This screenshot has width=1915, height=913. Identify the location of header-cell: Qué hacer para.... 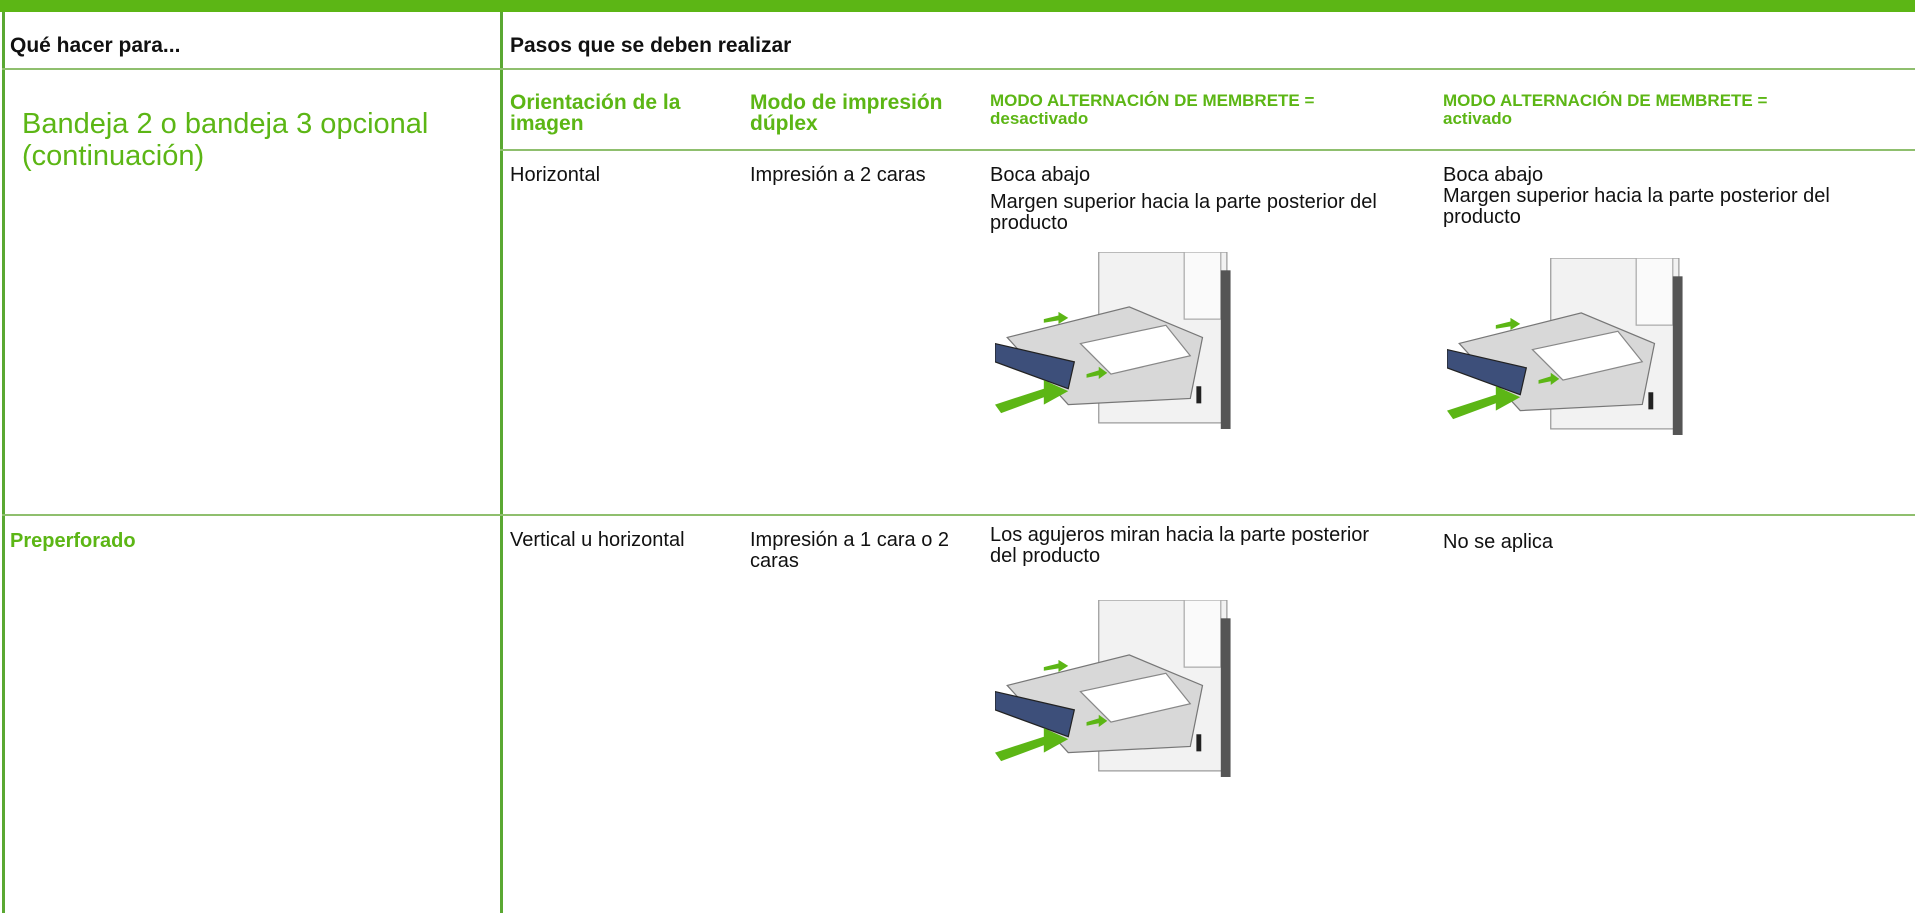
(95, 45).